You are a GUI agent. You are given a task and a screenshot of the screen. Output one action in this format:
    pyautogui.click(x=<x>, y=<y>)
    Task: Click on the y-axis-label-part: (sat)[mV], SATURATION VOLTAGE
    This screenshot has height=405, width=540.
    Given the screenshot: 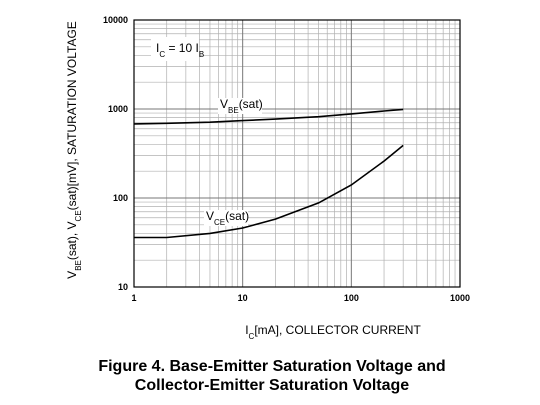 What is the action you would take?
    pyautogui.click(x=72, y=115)
    